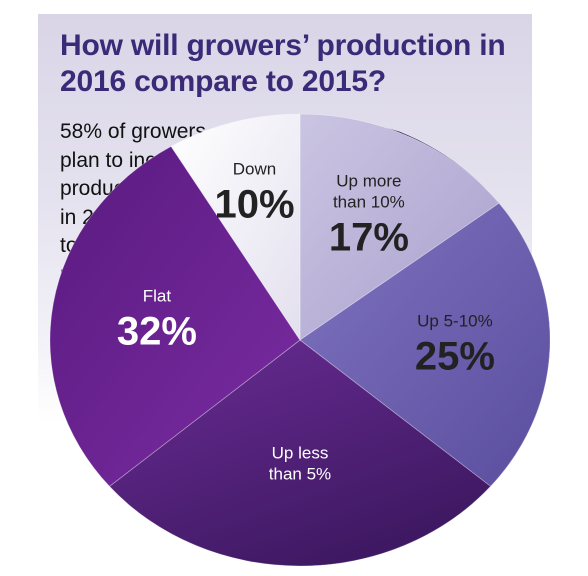  Describe the element at coordinates (254, 204) in the screenshot. I see `slice-value-label: 10%` at that location.